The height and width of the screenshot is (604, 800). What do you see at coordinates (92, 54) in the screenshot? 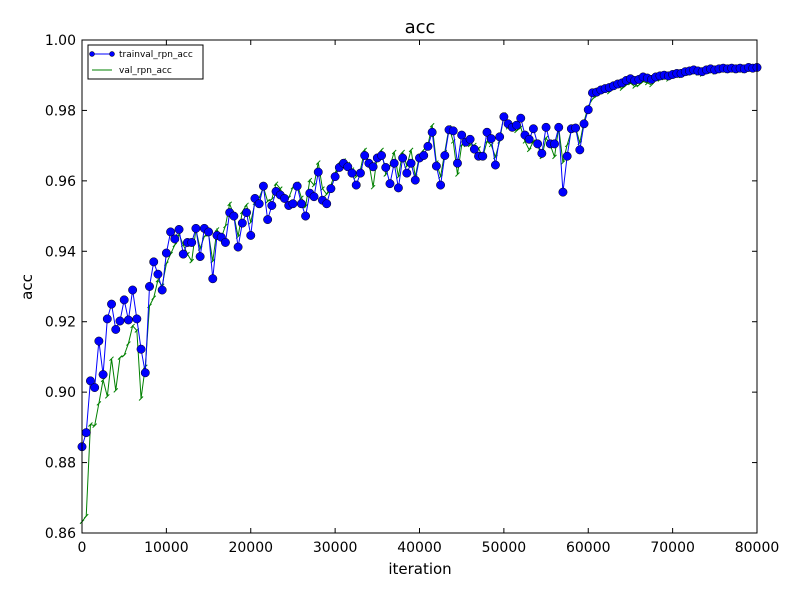
I see `legend-marker-trainval` at bounding box center [92, 54].